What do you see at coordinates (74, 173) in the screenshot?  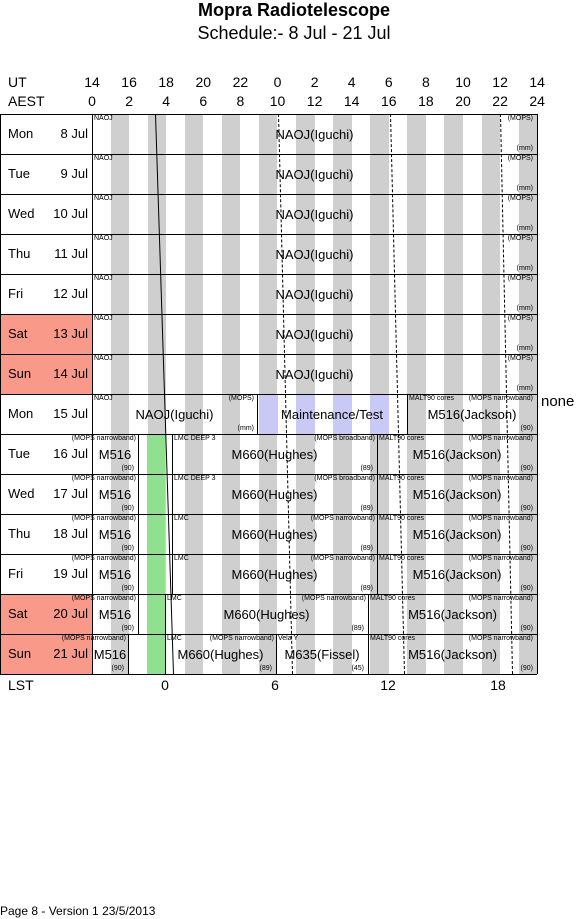 I see `day-date: 9 Jul` at bounding box center [74, 173].